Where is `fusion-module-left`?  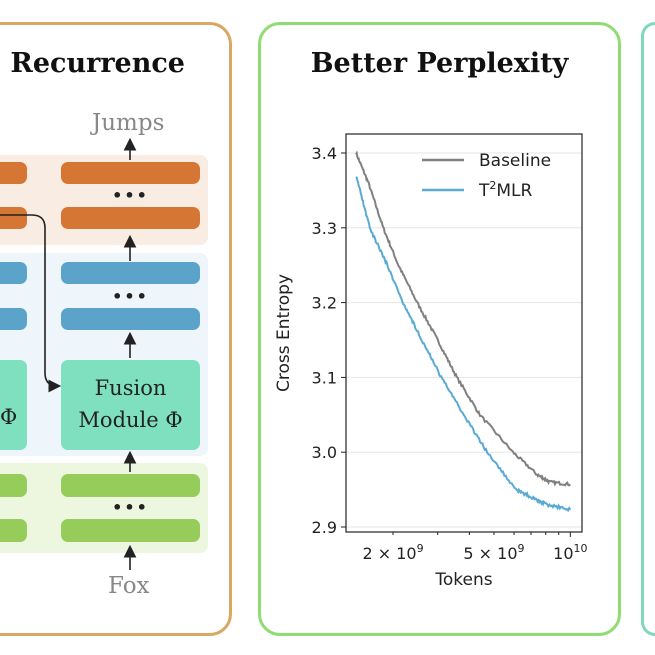
fusion-module-left is located at coordinates (13, 405).